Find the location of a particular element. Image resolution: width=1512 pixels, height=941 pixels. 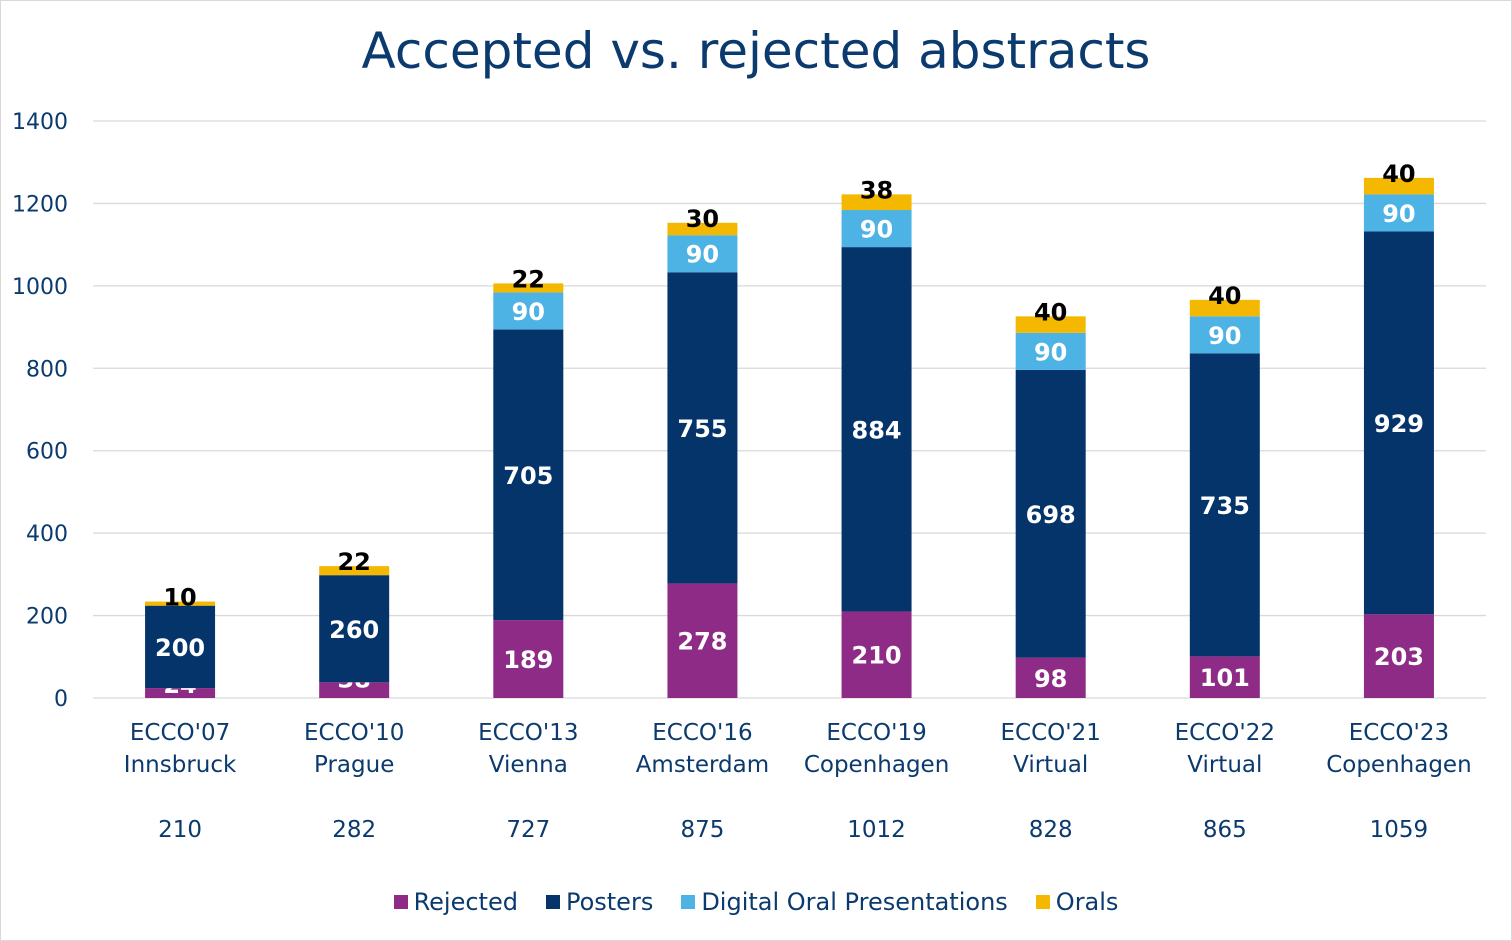

data-label: 278 is located at coordinates (702, 642).